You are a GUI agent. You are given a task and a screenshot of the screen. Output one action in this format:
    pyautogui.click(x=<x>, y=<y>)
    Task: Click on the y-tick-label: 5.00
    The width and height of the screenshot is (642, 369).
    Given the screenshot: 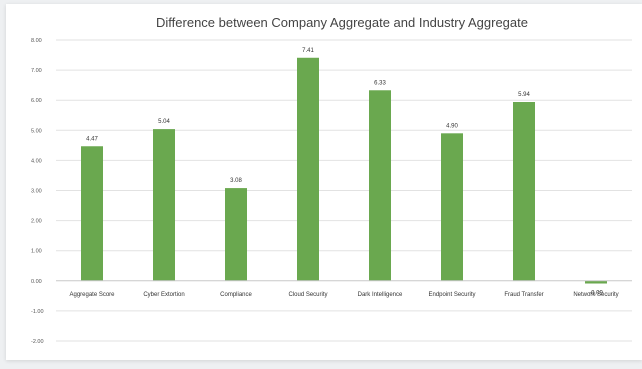 What is the action you would take?
    pyautogui.click(x=36, y=131)
    